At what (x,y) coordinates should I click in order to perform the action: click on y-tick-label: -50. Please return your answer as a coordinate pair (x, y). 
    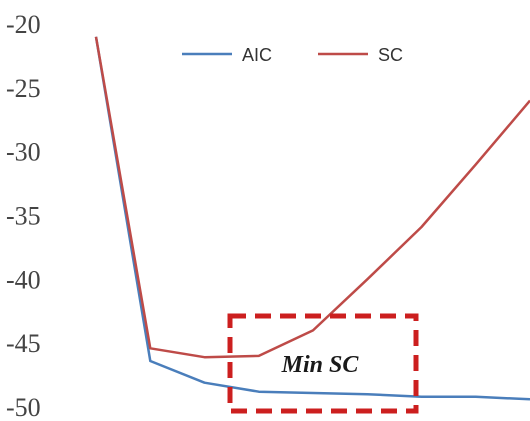
    Looking at the image, I should click on (23, 407).